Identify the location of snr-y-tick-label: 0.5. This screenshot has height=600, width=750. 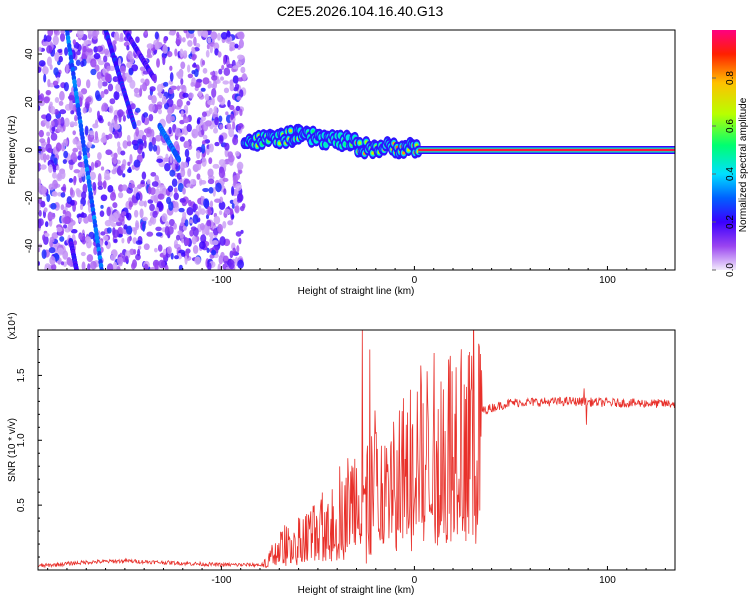
(21, 505).